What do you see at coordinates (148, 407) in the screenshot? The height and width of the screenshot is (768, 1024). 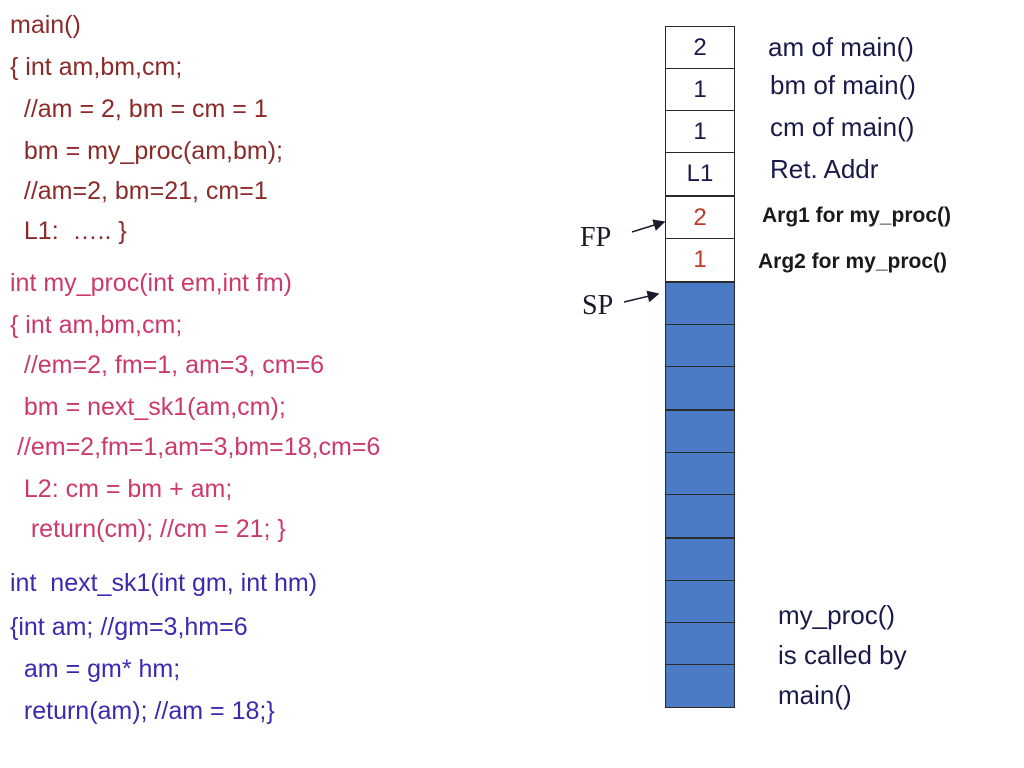 I see `code-line: bm = next_sk1(am,cm);` at bounding box center [148, 407].